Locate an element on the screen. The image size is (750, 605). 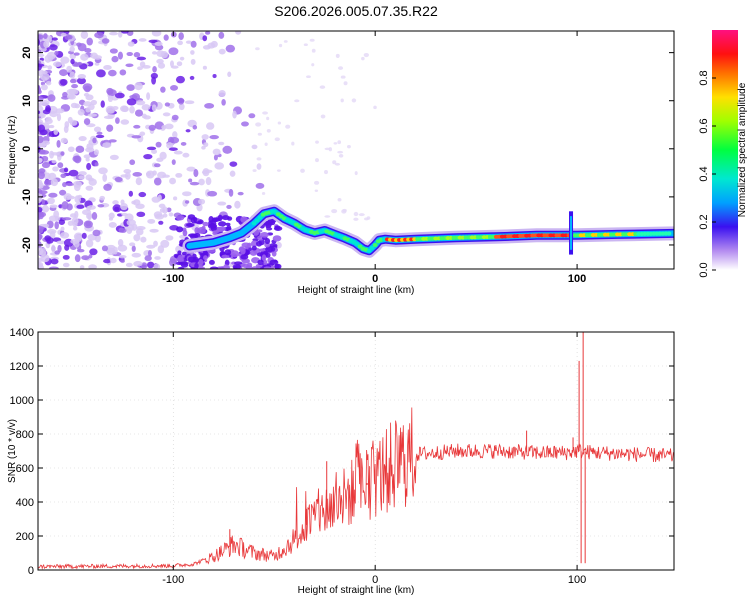
y-tick-label: 1400 is located at coordinates (22, 333).